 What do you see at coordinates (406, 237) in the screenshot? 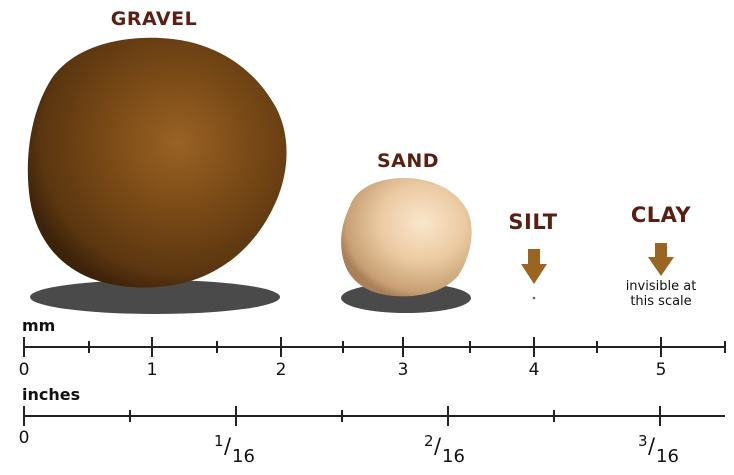
I see `sand-grain` at bounding box center [406, 237].